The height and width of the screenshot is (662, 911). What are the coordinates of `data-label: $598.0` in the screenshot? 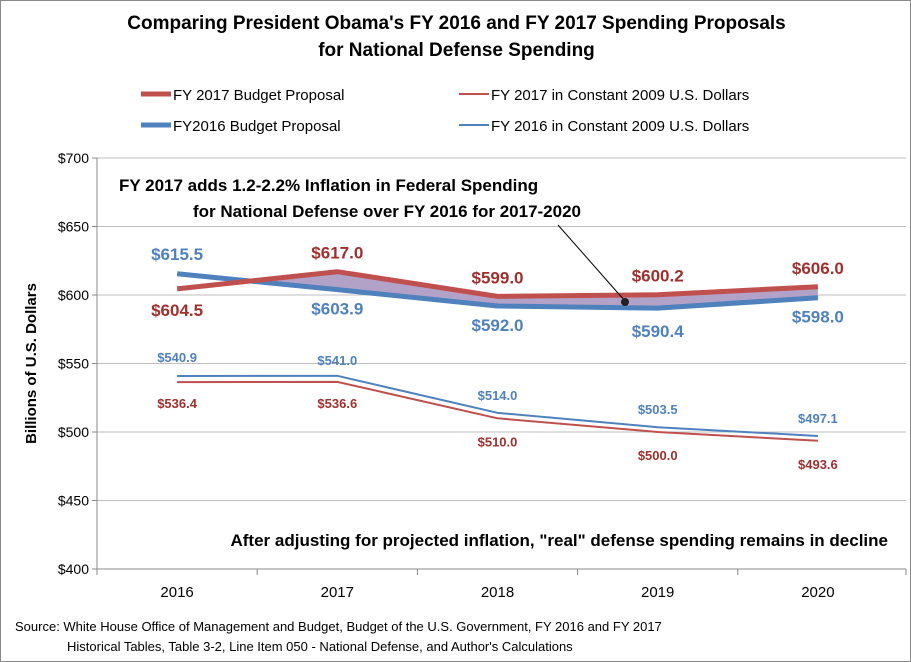 It's located at (818, 317).